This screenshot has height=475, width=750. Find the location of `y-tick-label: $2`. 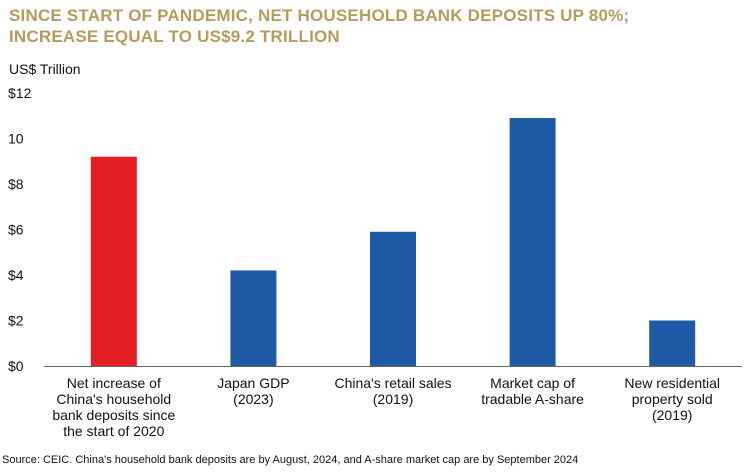

y-tick-label: $2 is located at coordinates (16, 321).